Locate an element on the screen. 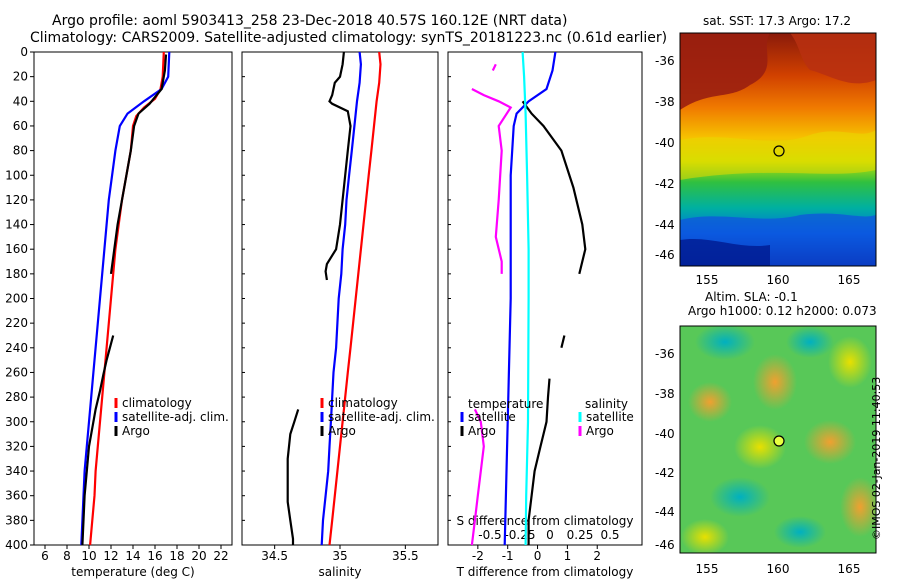 Image resolution: width=900 pixels, height=580 pixels. x-tick-label: -2 is located at coordinates (478, 556).